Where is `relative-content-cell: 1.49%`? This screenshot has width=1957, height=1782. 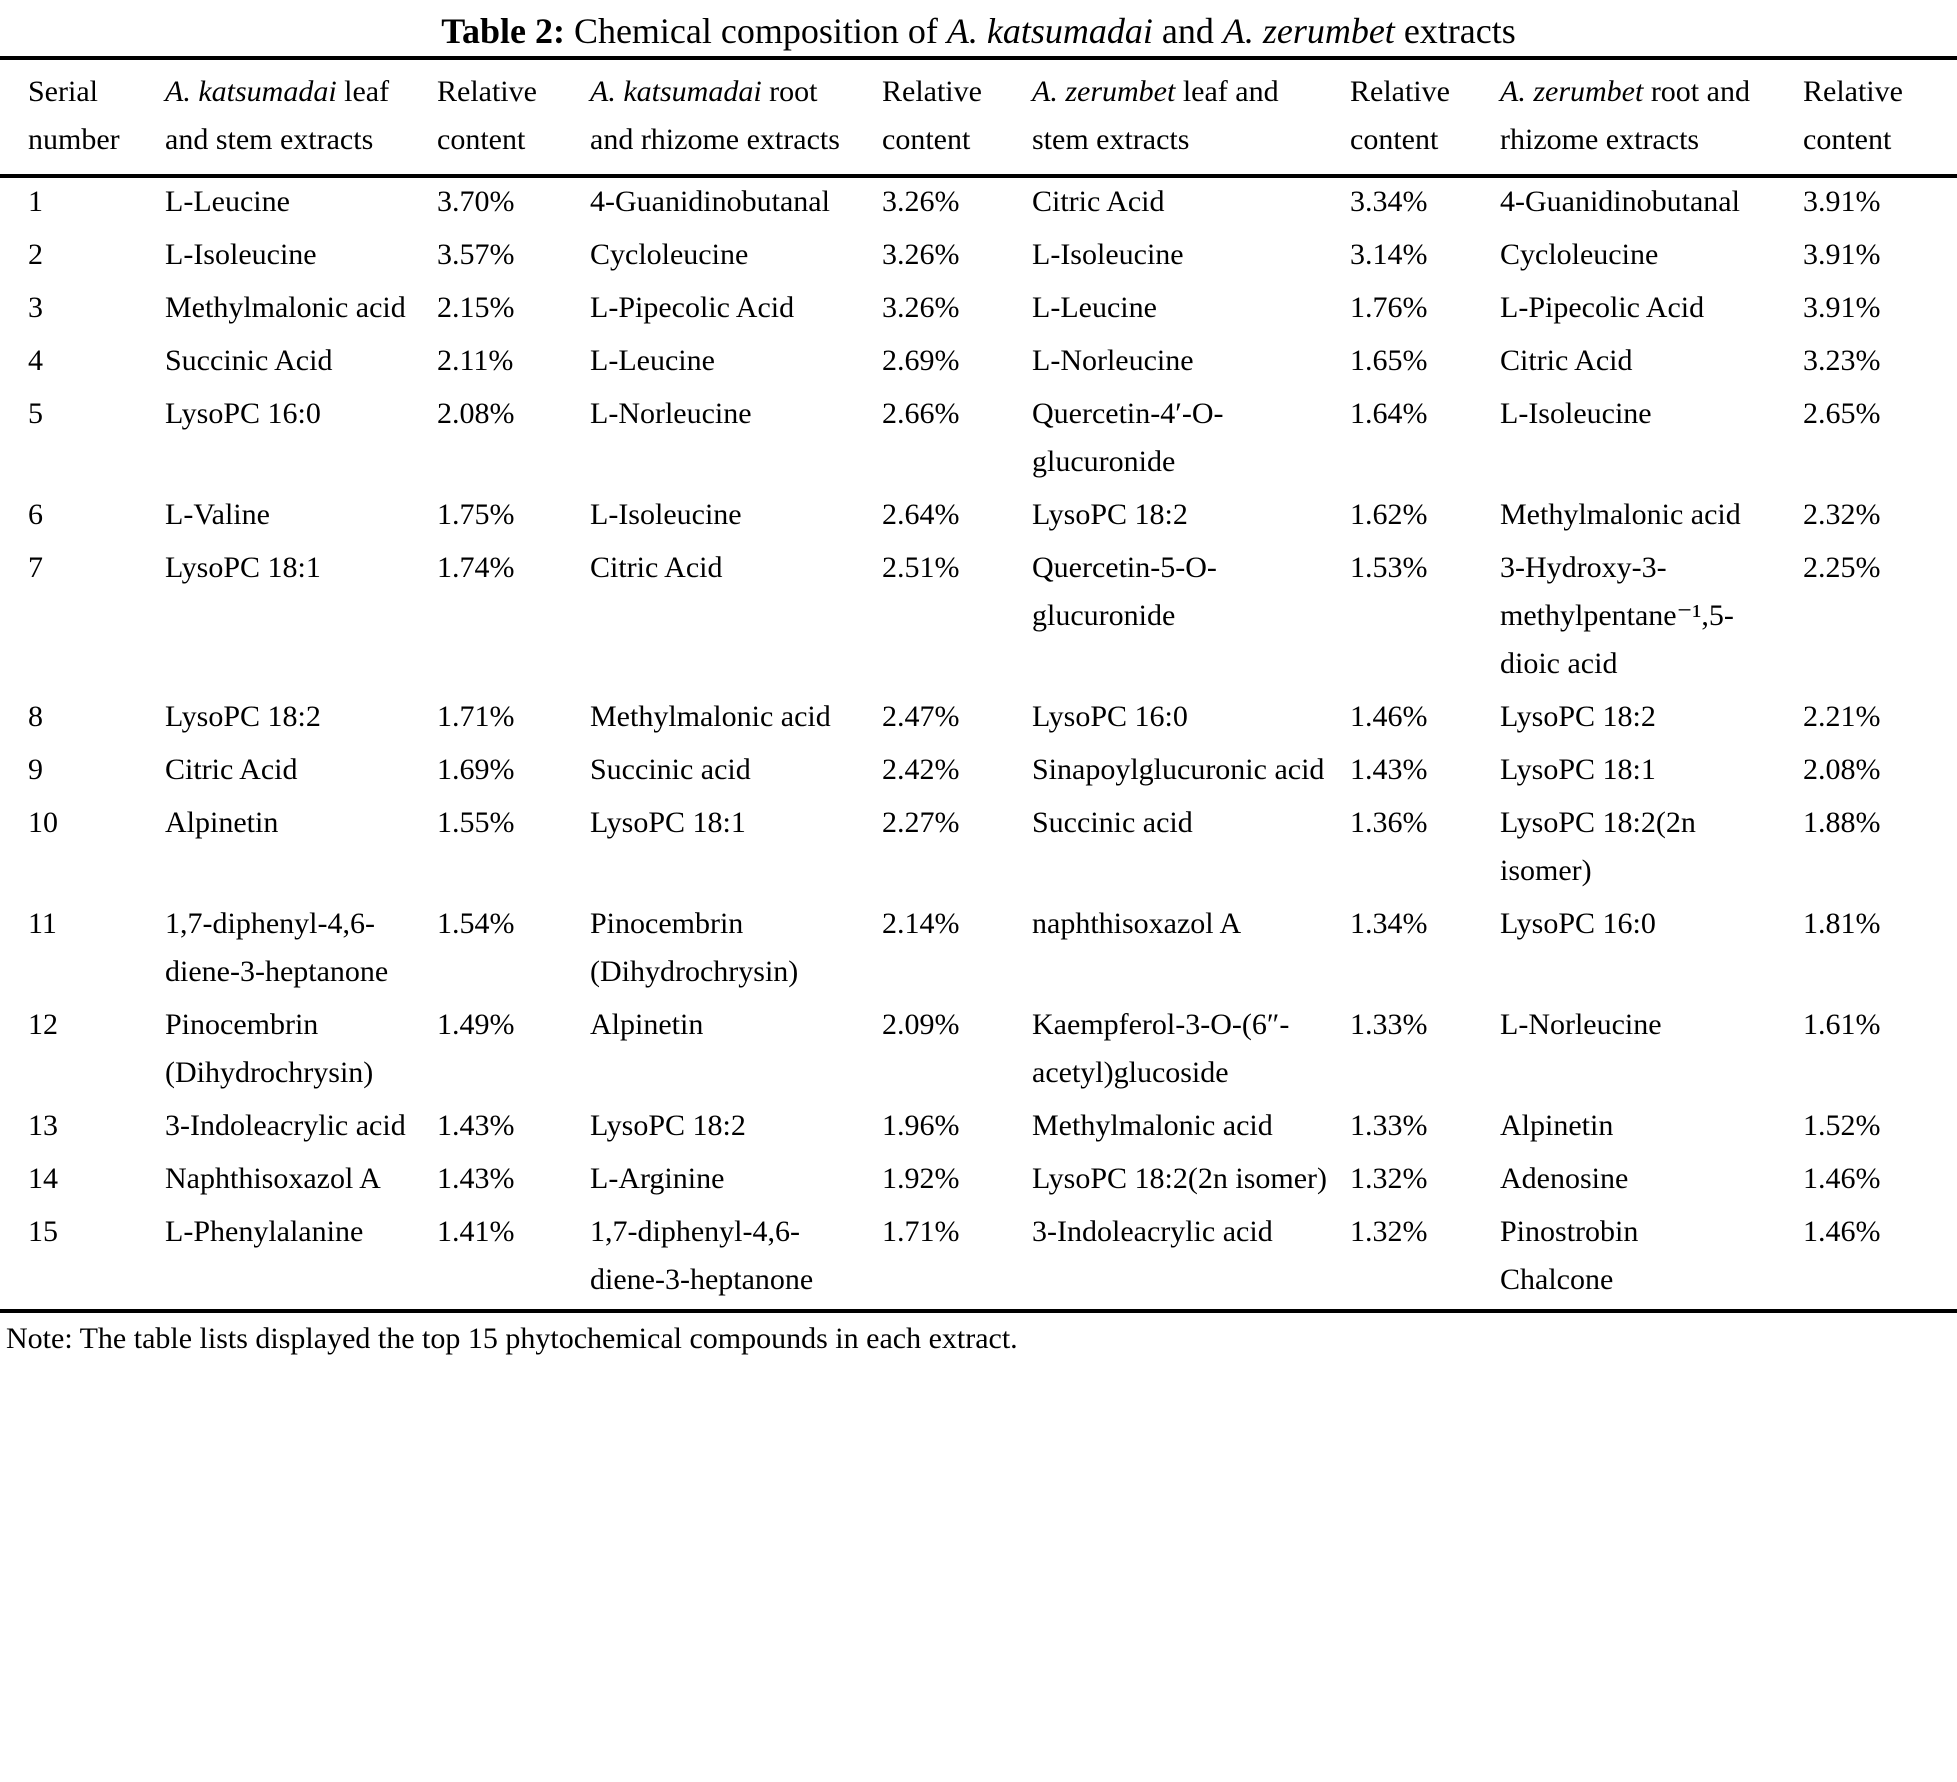
relative-content-cell: 1.49% is located at coordinates (476, 1024).